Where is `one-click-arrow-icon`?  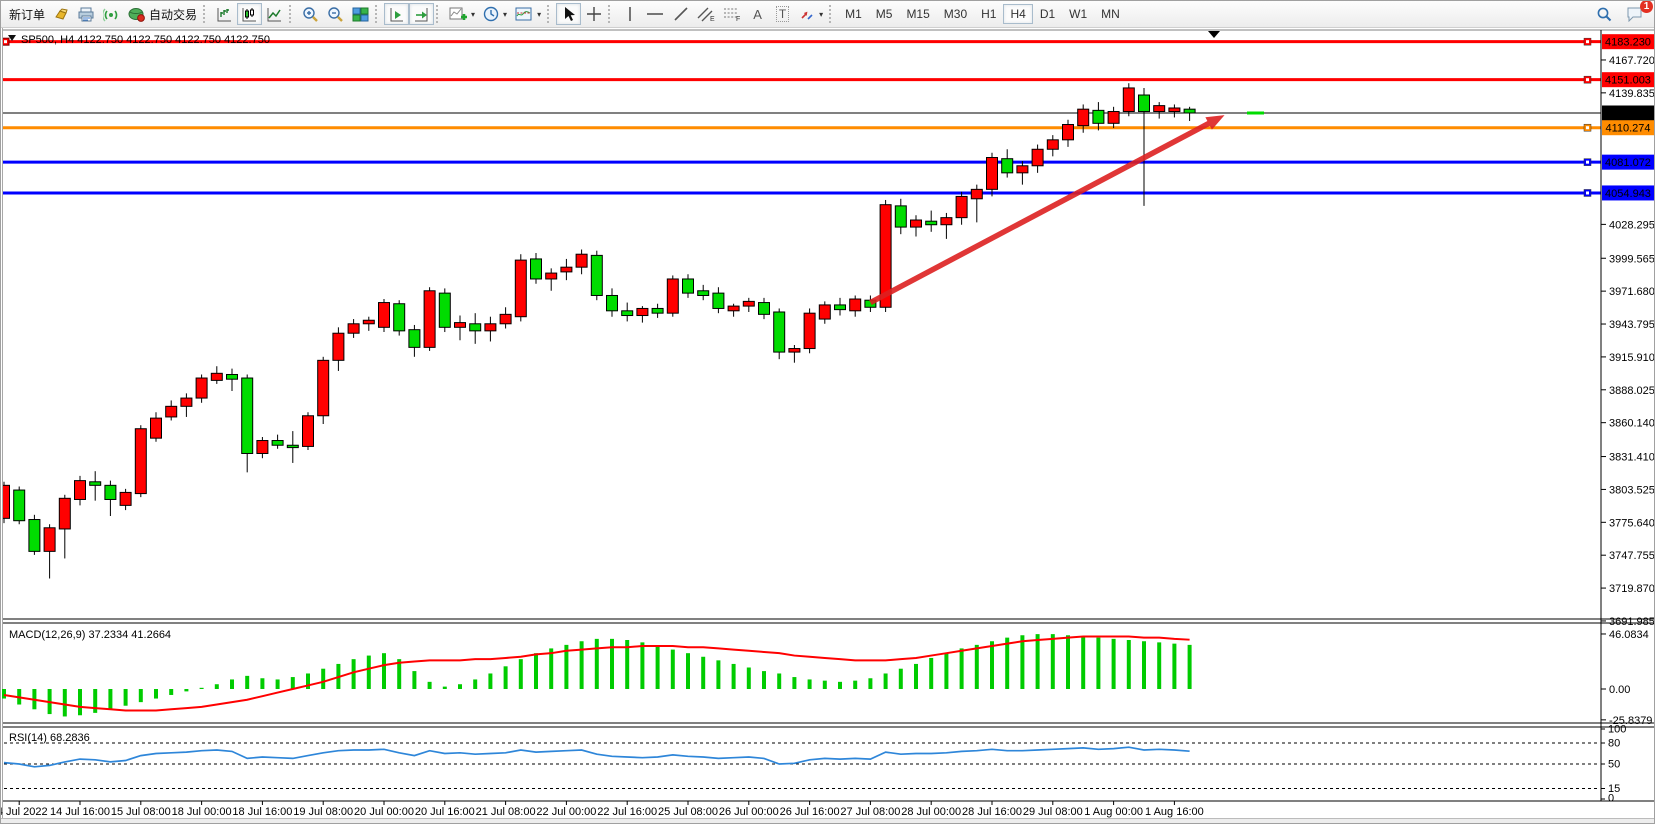
one-click-arrow-icon is located at coordinates (12, 38).